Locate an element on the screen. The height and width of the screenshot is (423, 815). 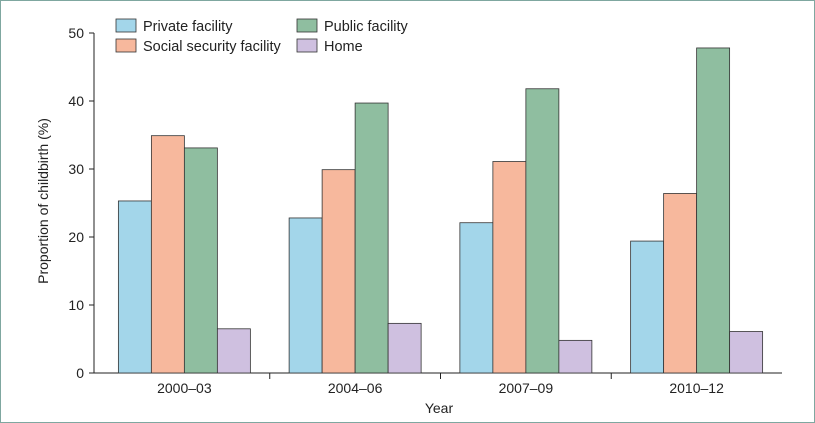
legend-label: Social security facility is located at coordinates (212, 47).